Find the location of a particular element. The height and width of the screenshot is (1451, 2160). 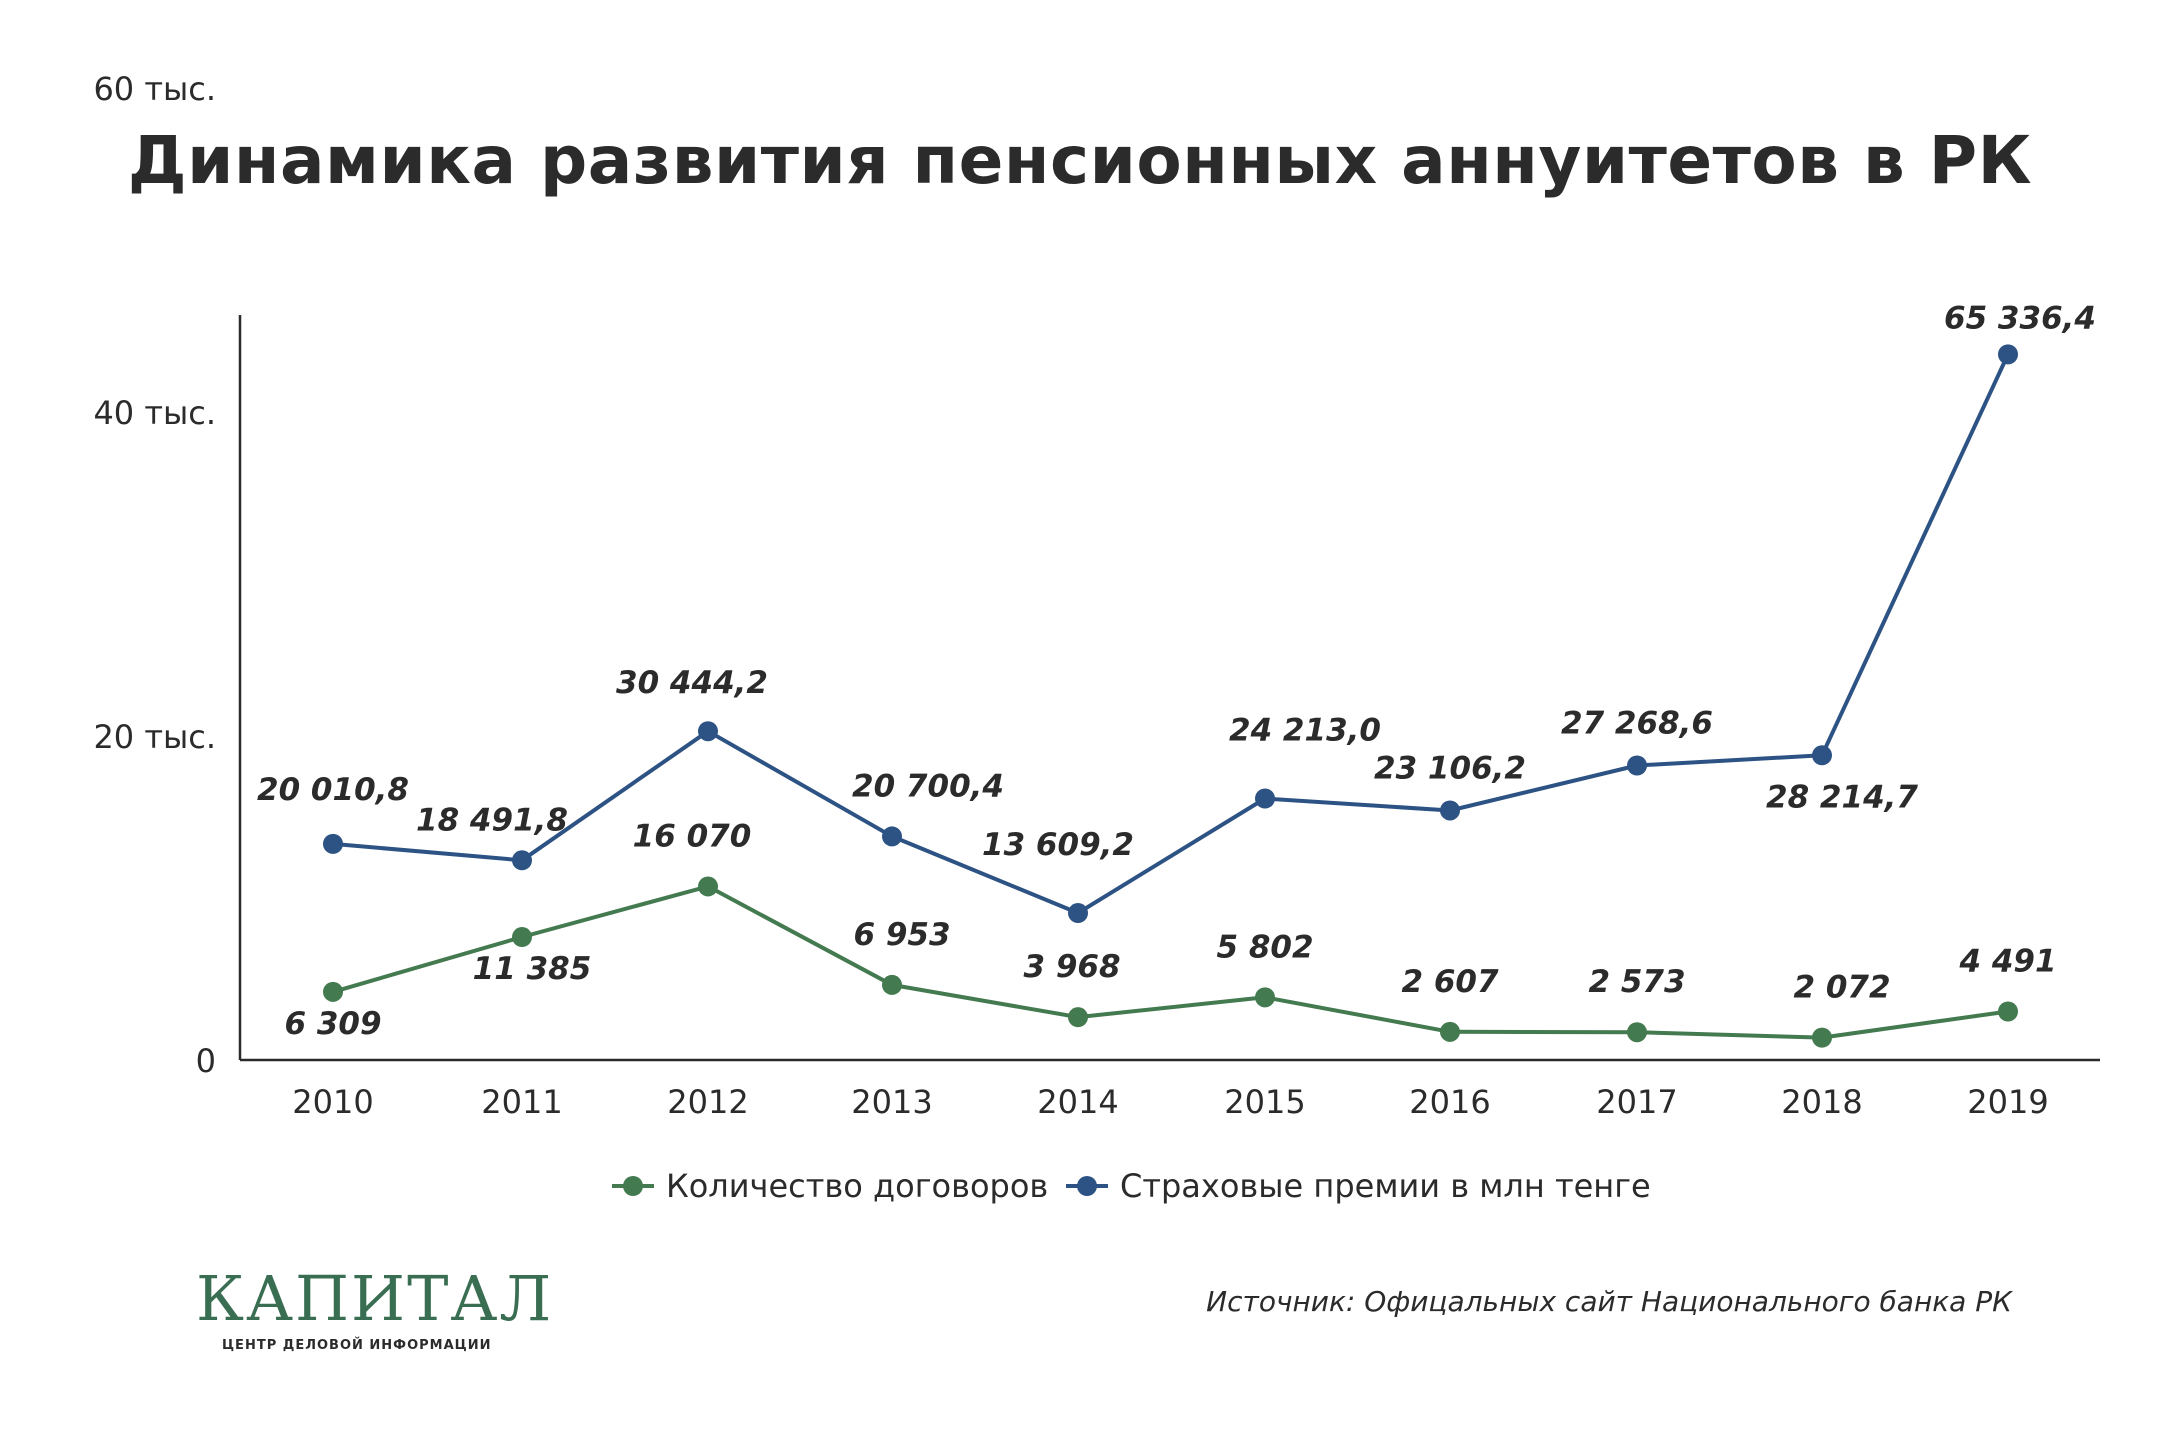

y-tick-label: 0 is located at coordinates (206, 1061).